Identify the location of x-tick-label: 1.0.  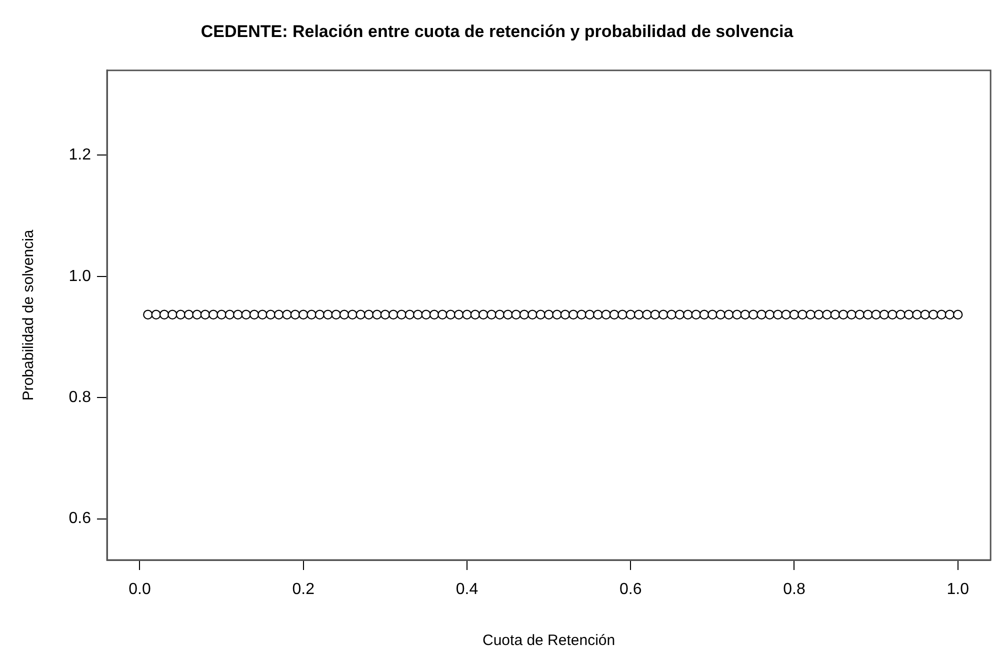
(958, 589).